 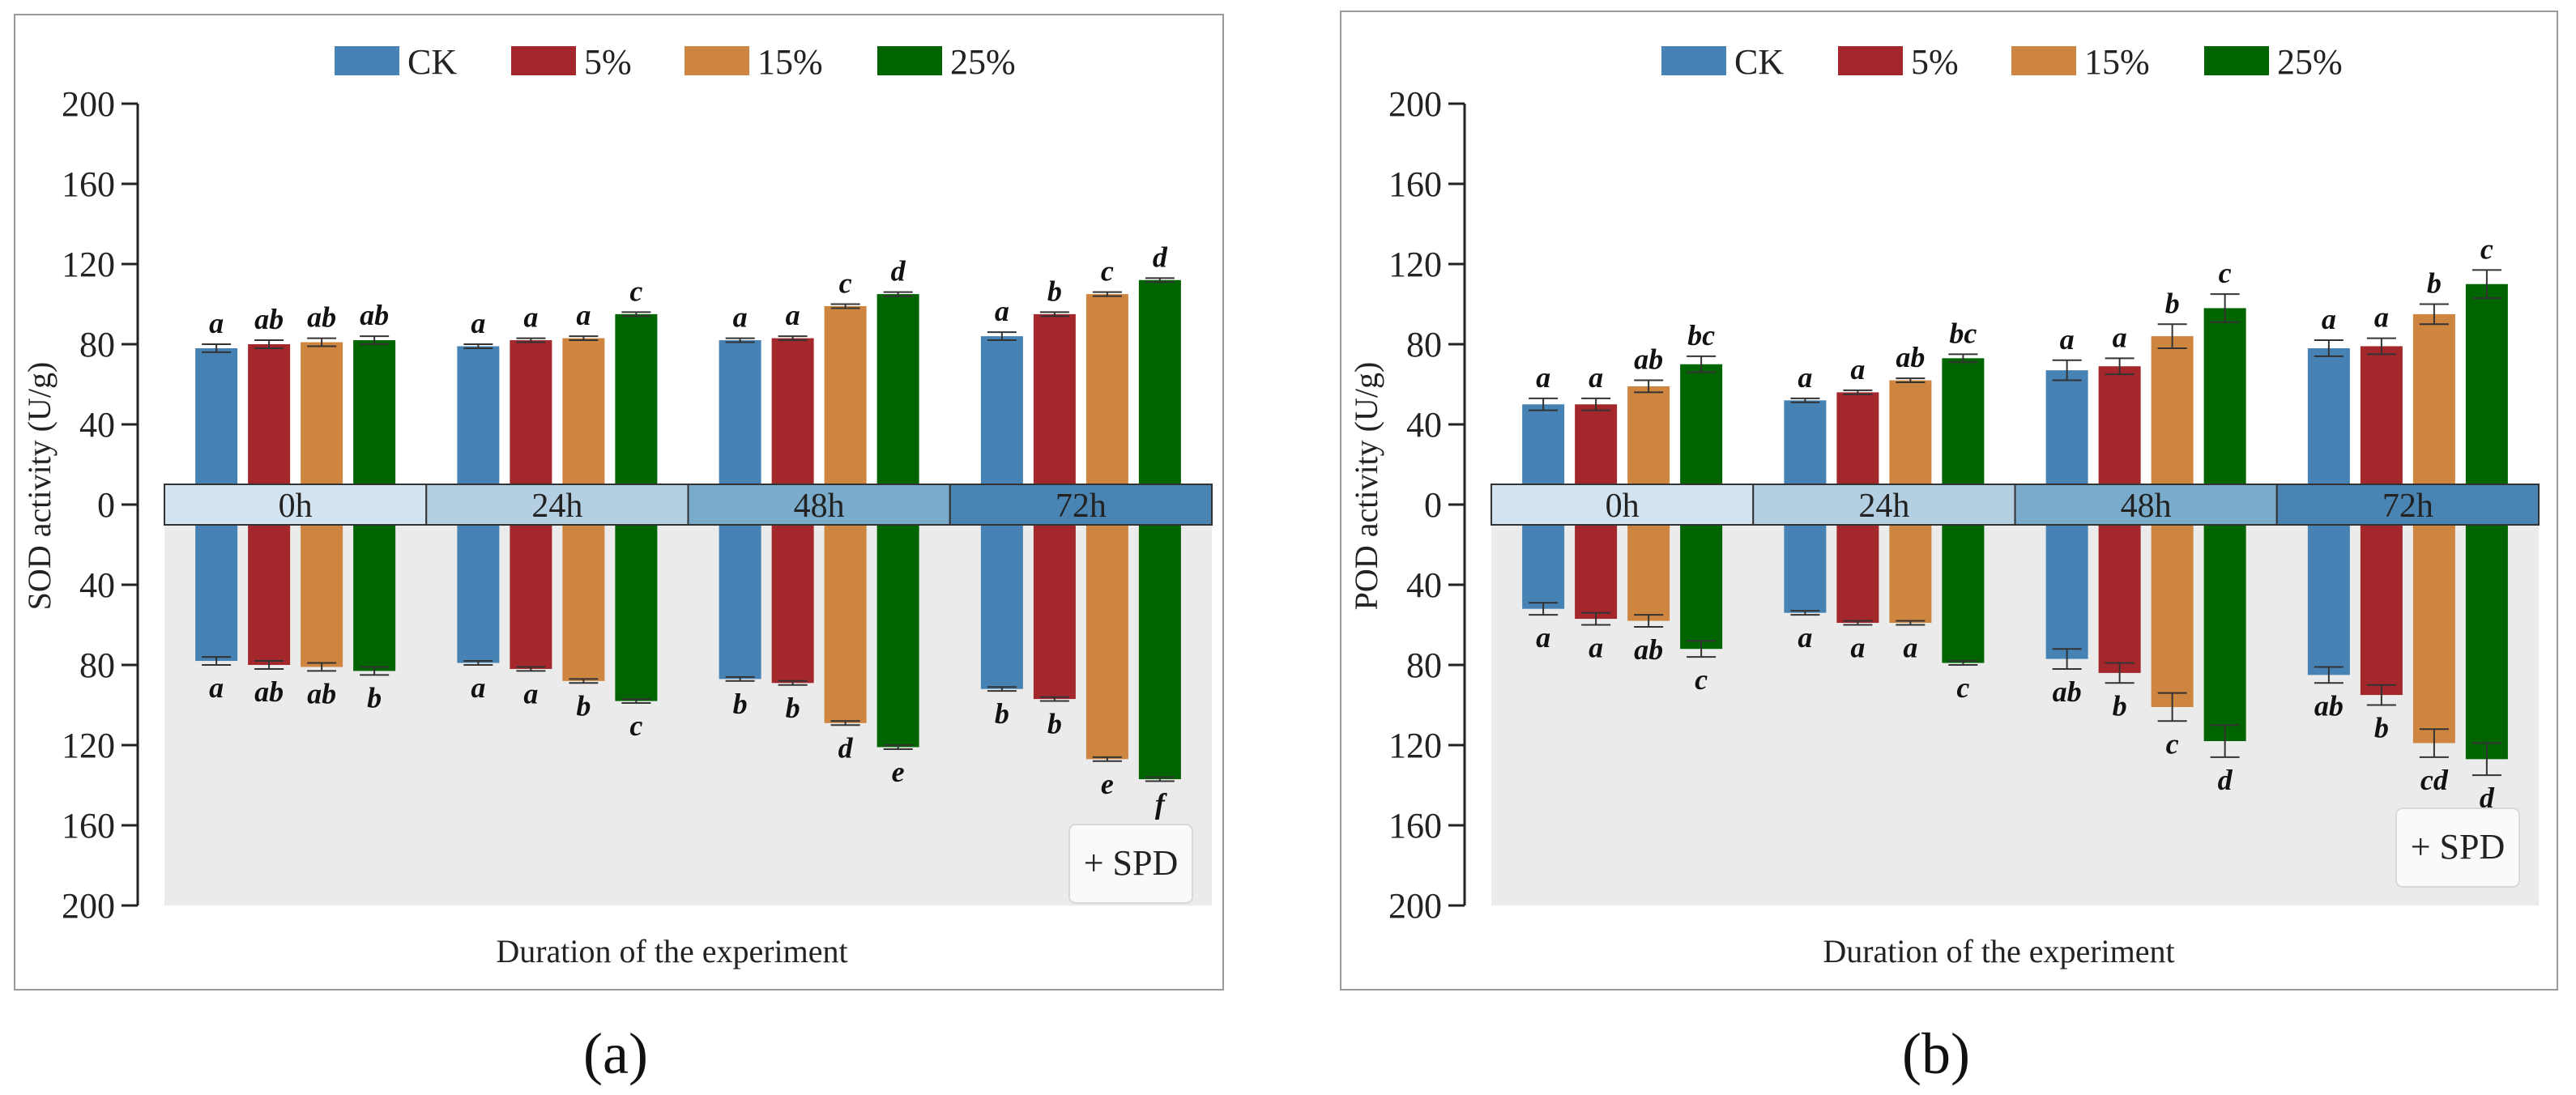 What do you see at coordinates (1935, 62) in the screenshot?
I see `legend-label: 5%` at bounding box center [1935, 62].